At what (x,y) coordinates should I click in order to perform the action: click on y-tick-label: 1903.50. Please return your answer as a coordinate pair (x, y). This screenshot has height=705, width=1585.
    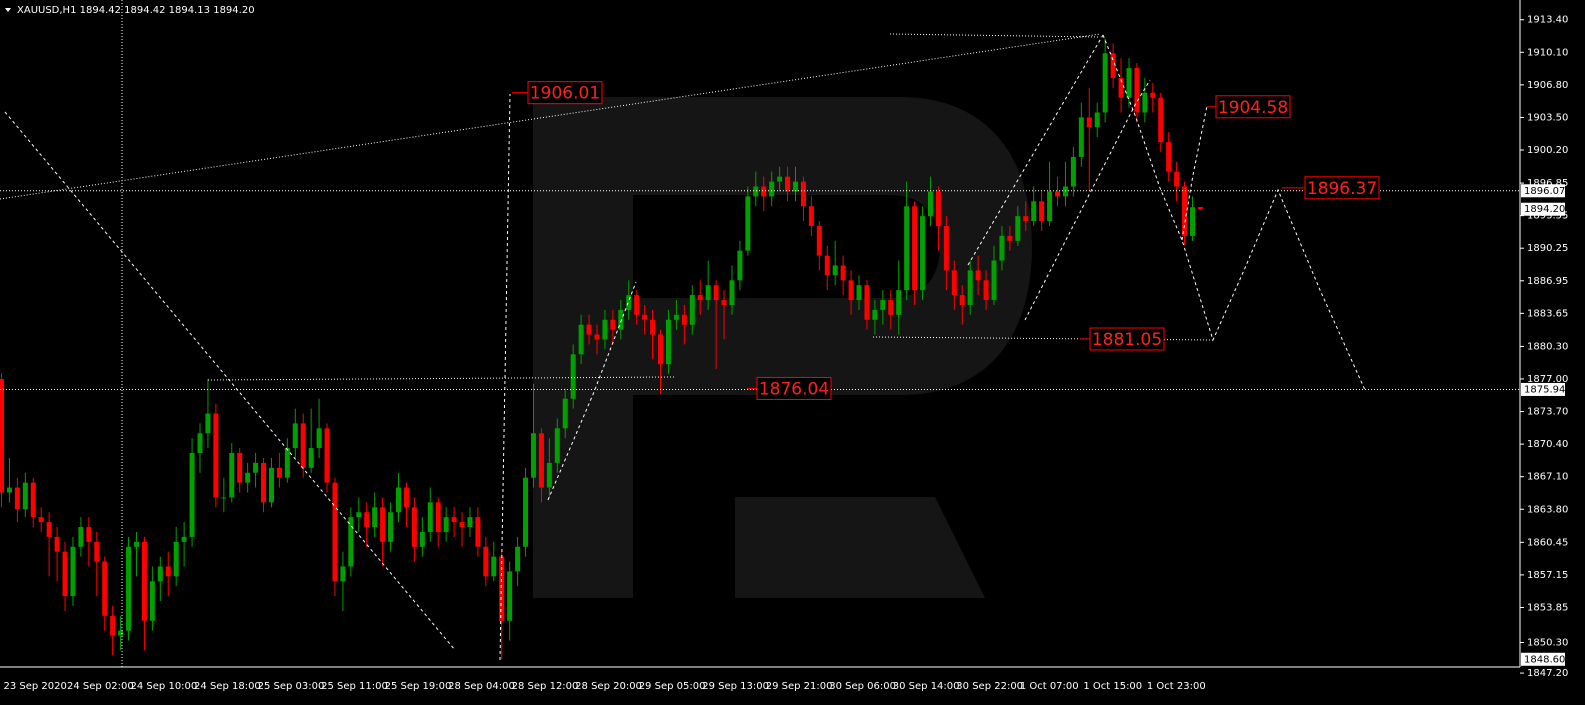
    Looking at the image, I should click on (1547, 117).